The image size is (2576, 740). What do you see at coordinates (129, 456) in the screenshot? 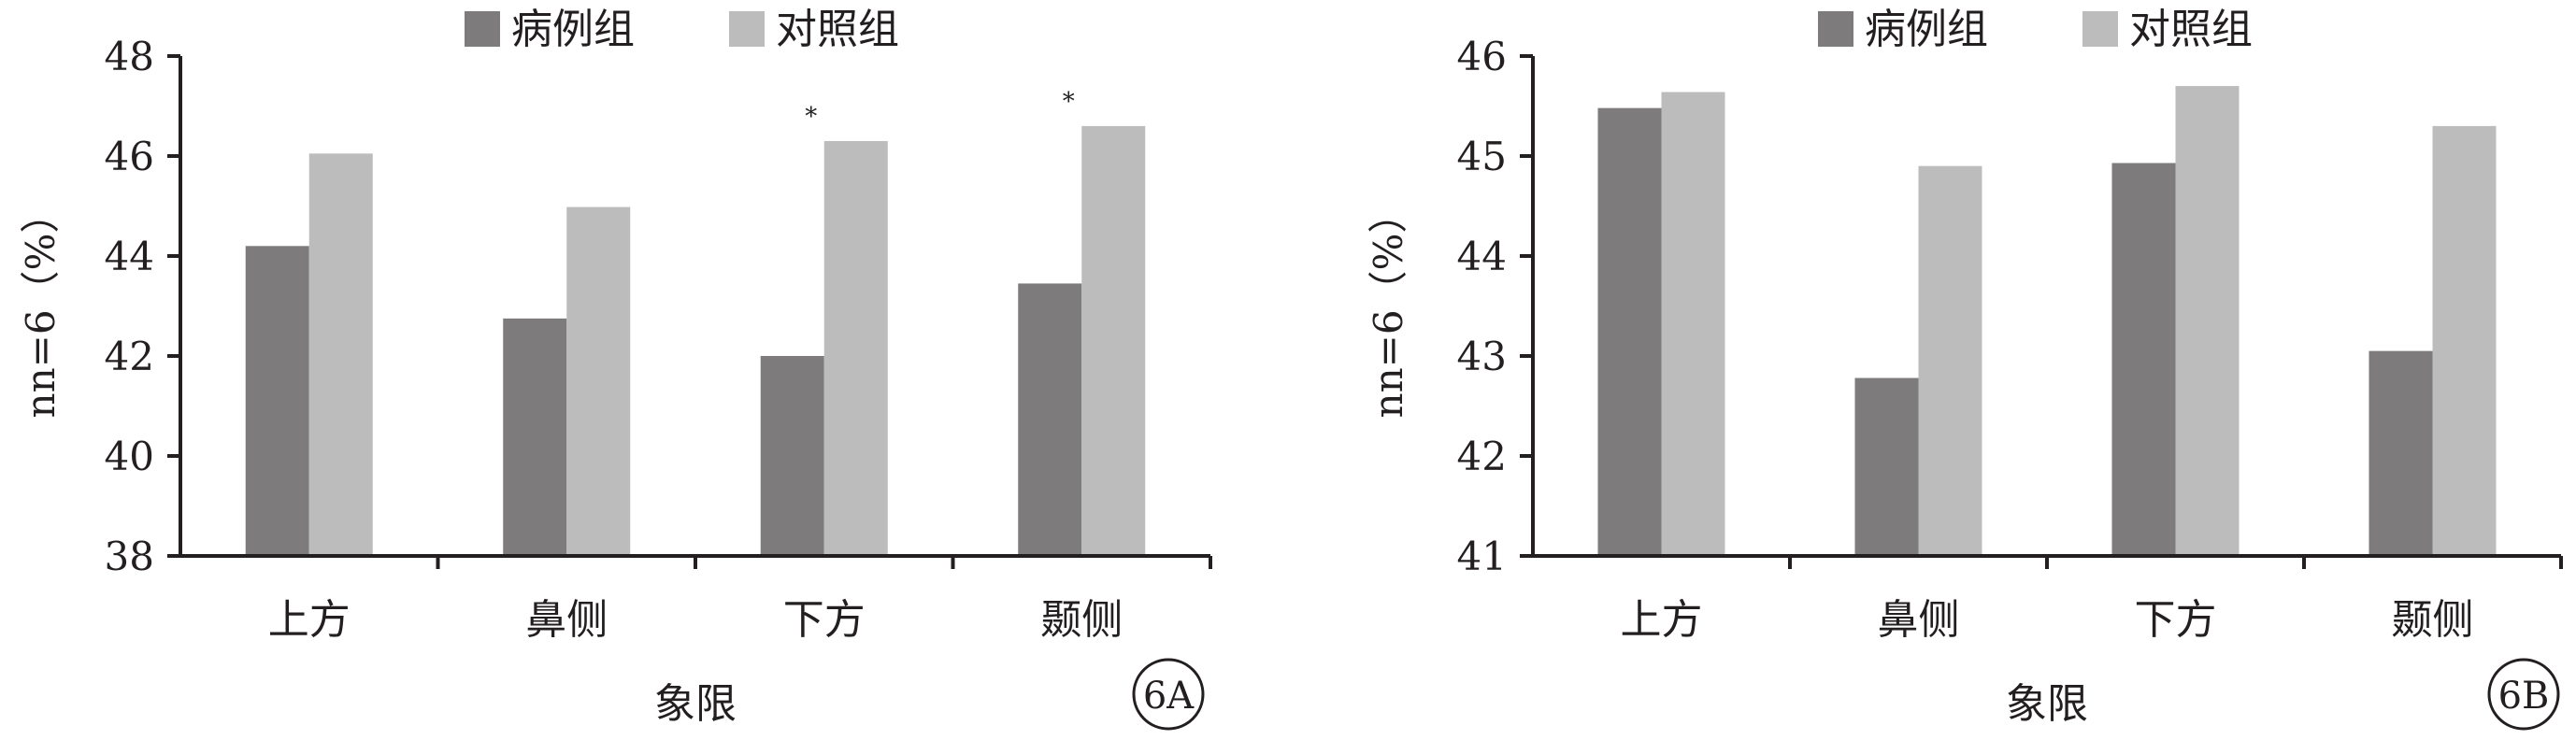
I see `y-tick-label: 40` at bounding box center [129, 456].